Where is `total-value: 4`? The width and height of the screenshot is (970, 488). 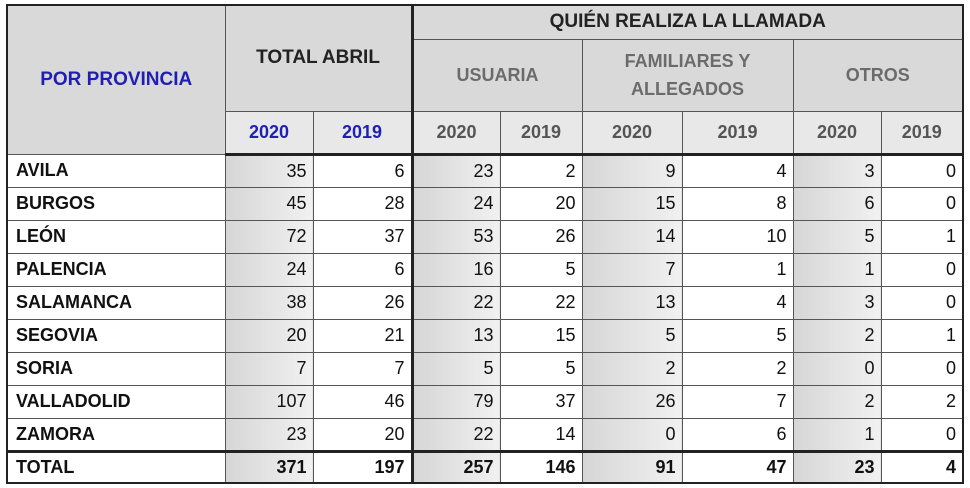
total-value: 4 is located at coordinates (922, 466).